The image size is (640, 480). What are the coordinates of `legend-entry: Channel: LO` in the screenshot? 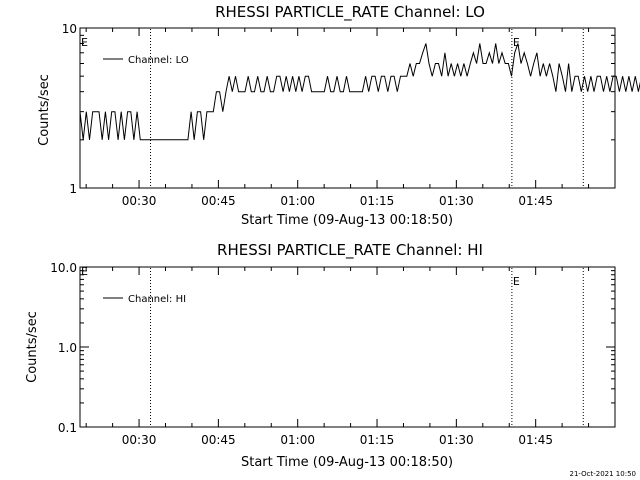 It's located at (158, 60).